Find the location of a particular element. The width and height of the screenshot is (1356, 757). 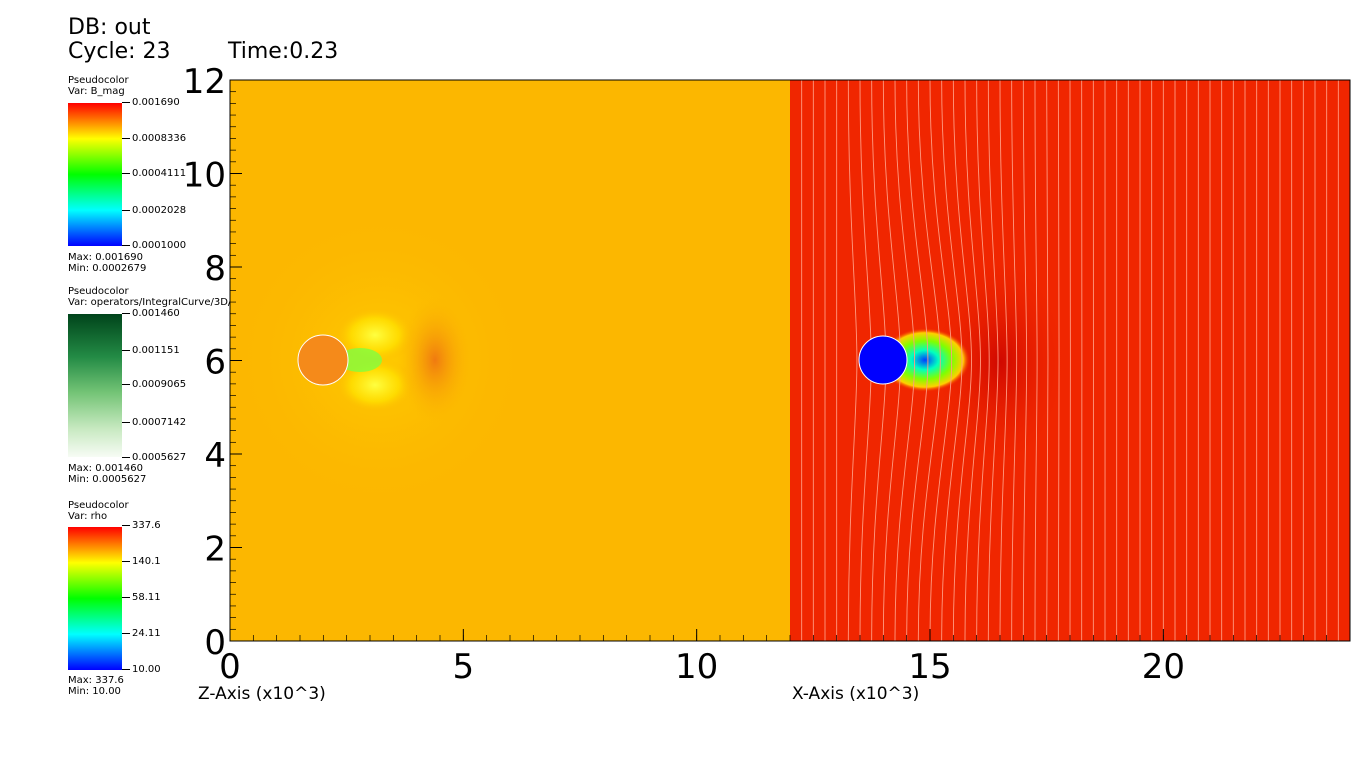

right-obstacle is located at coordinates (883, 360).